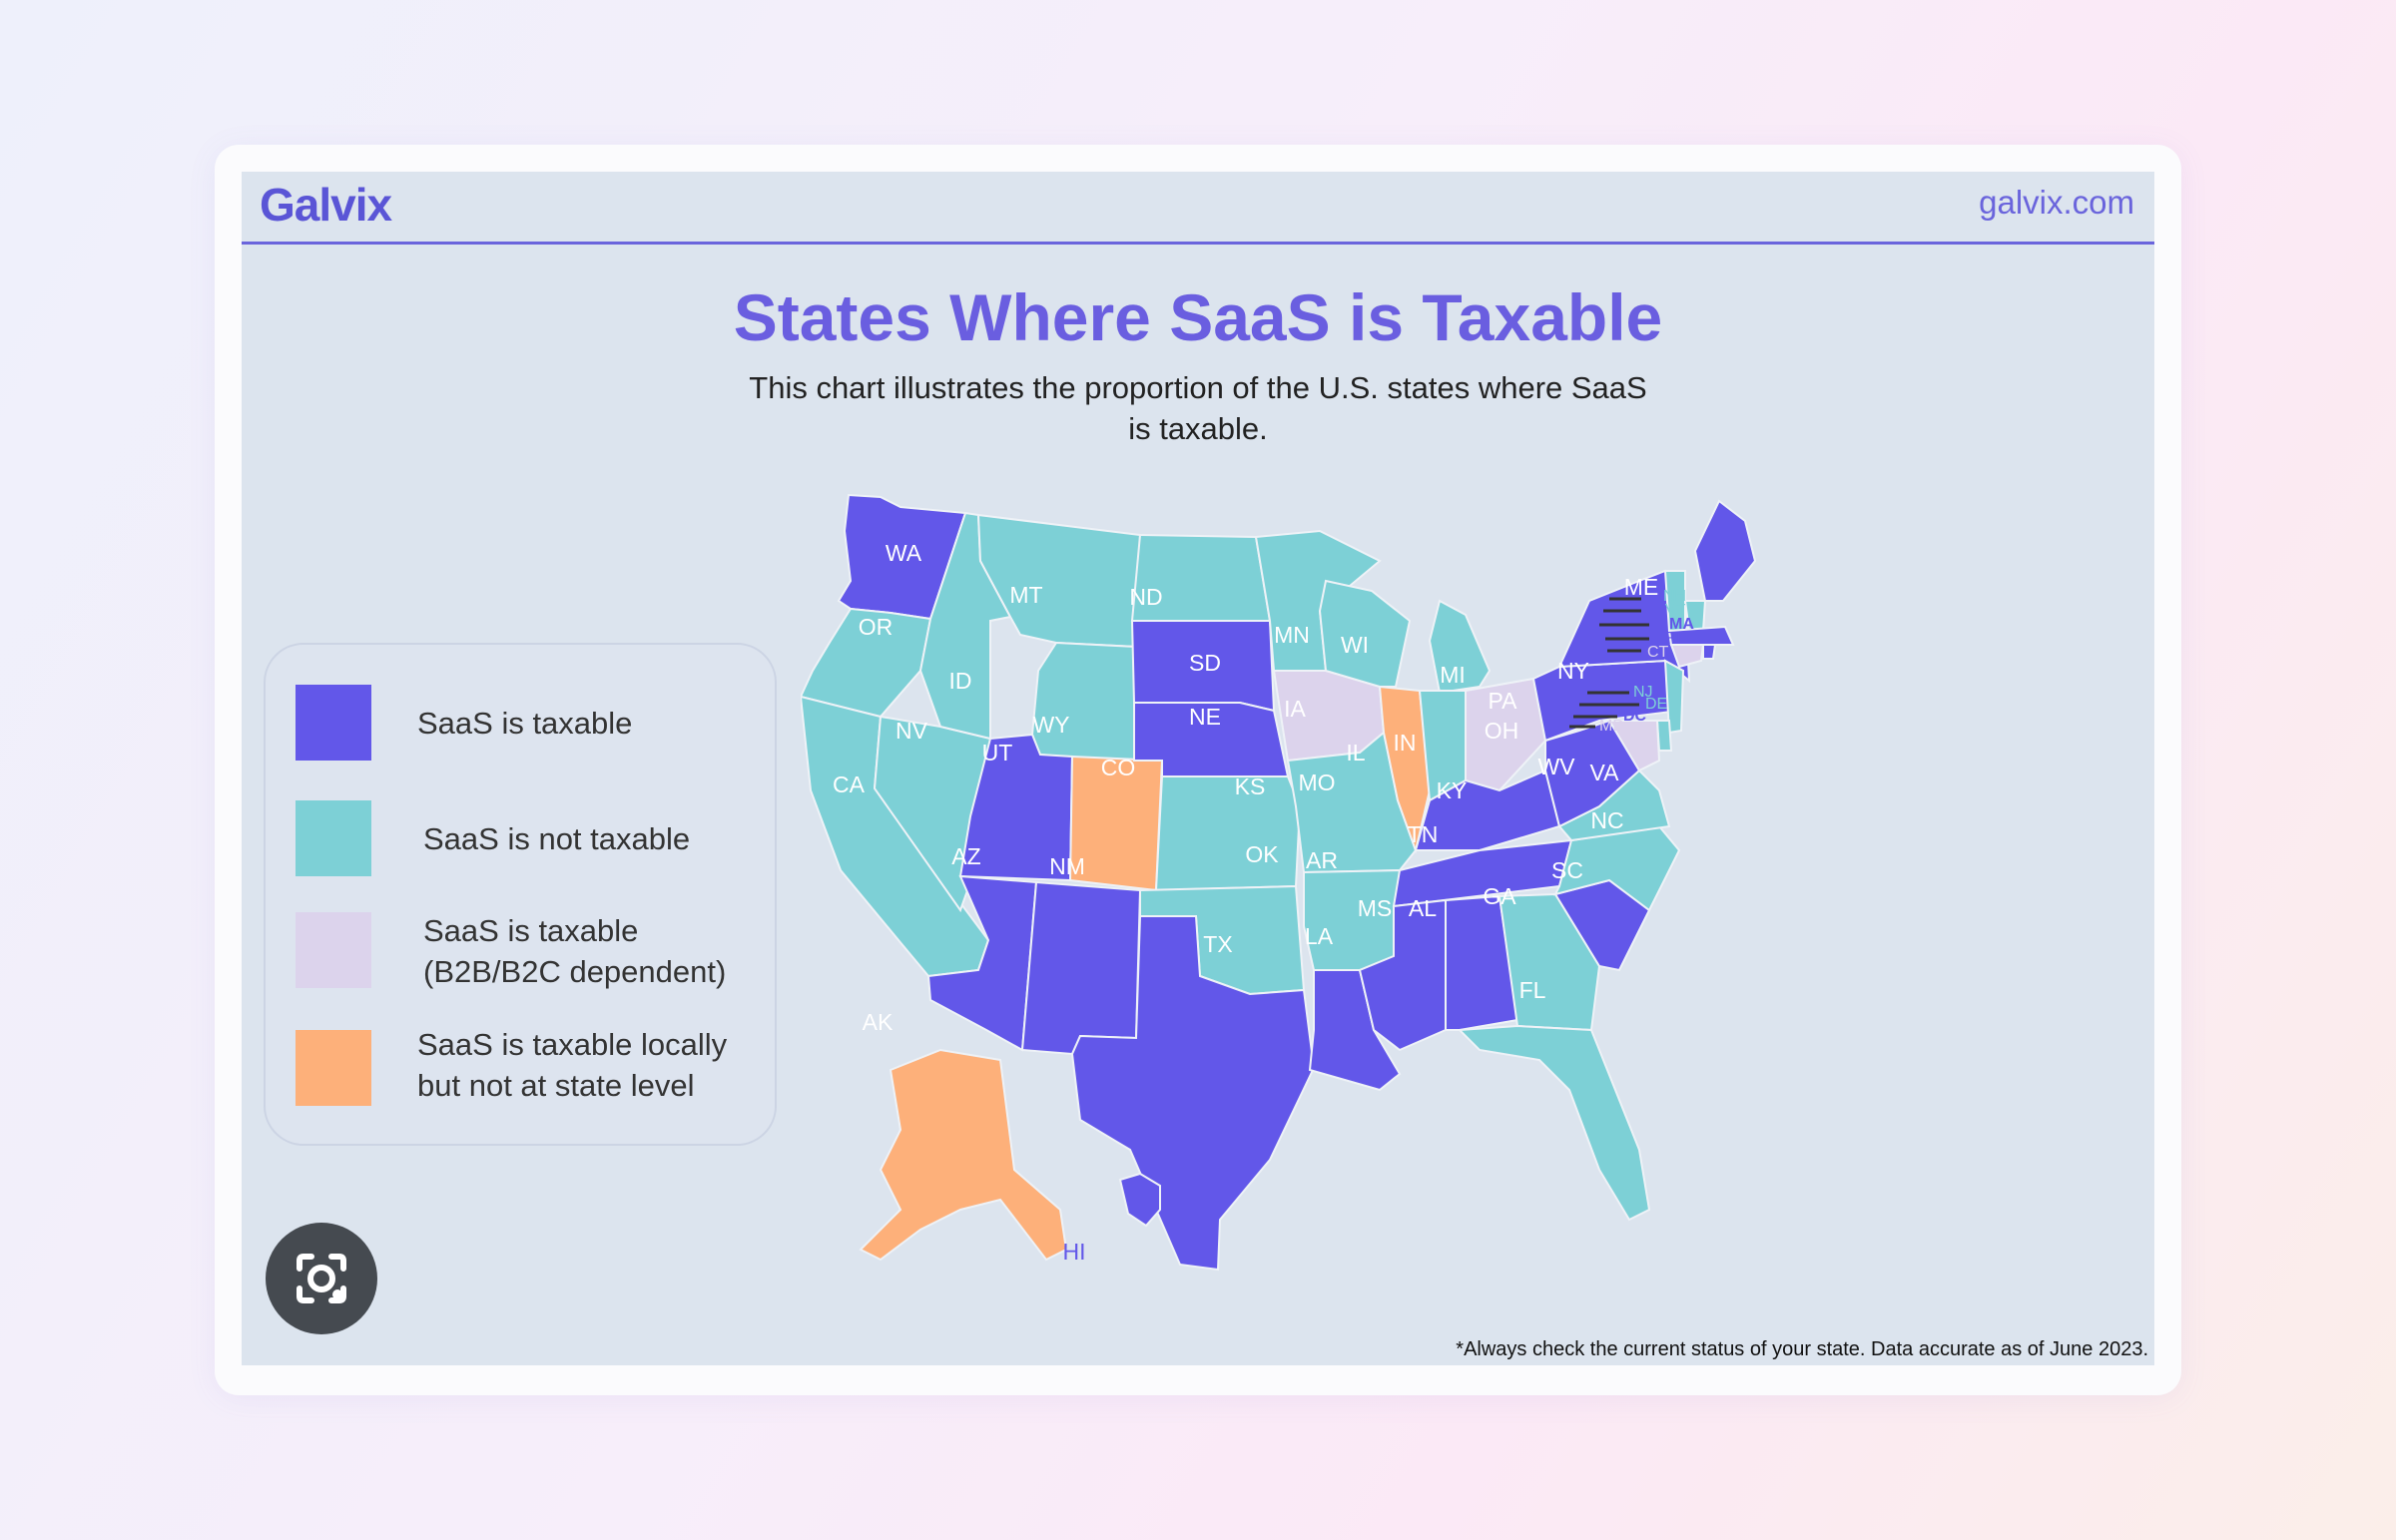 The image size is (2396, 1540). What do you see at coordinates (1193, 1093) in the screenshot?
I see `state-tx` at bounding box center [1193, 1093].